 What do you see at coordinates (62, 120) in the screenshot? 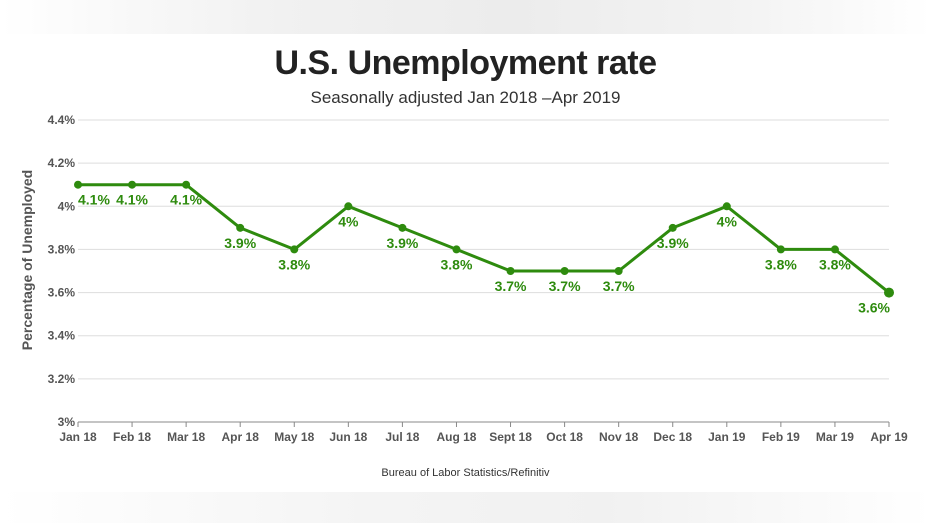
I see `y-tick-label: 4.4%` at bounding box center [62, 120].